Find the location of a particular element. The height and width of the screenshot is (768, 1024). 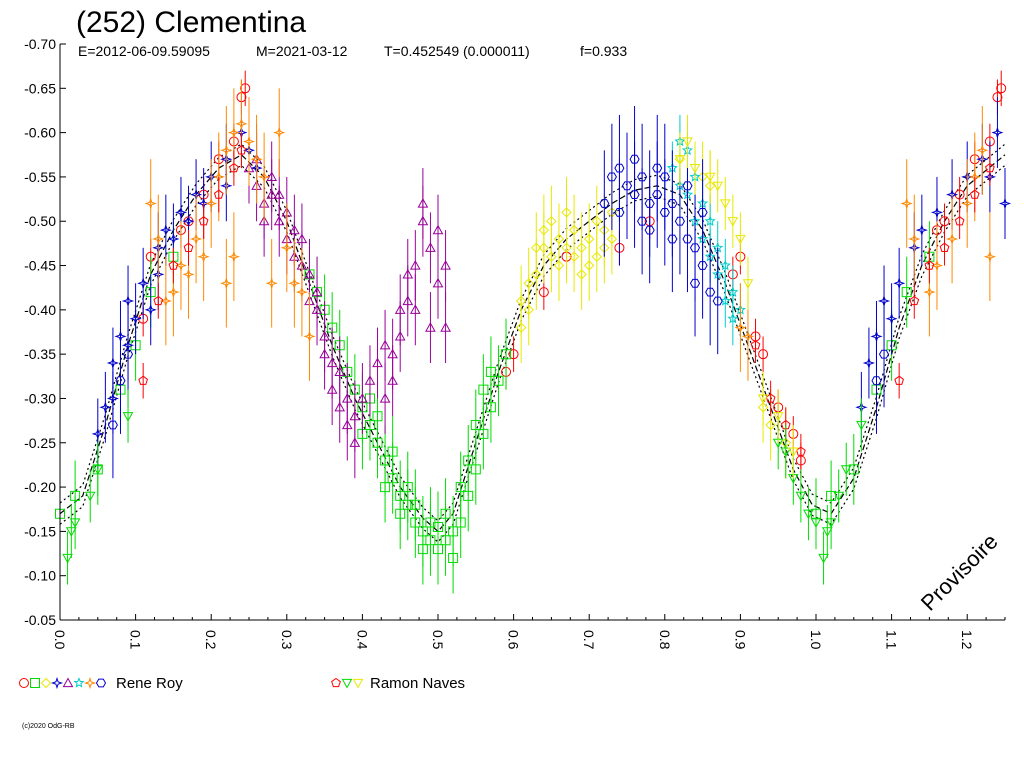

y-tick-label: -0.10 is located at coordinates (40, 576).